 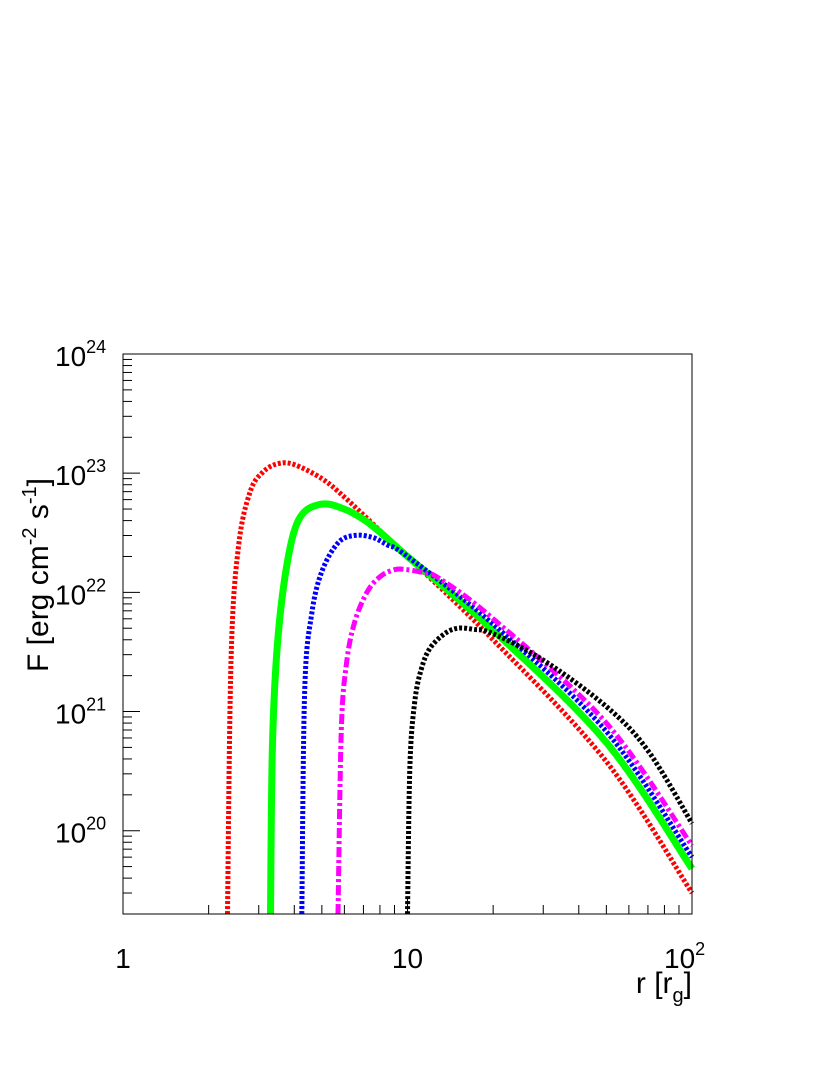 I want to click on y-tick-label: 1024, so click(x=80, y=354).